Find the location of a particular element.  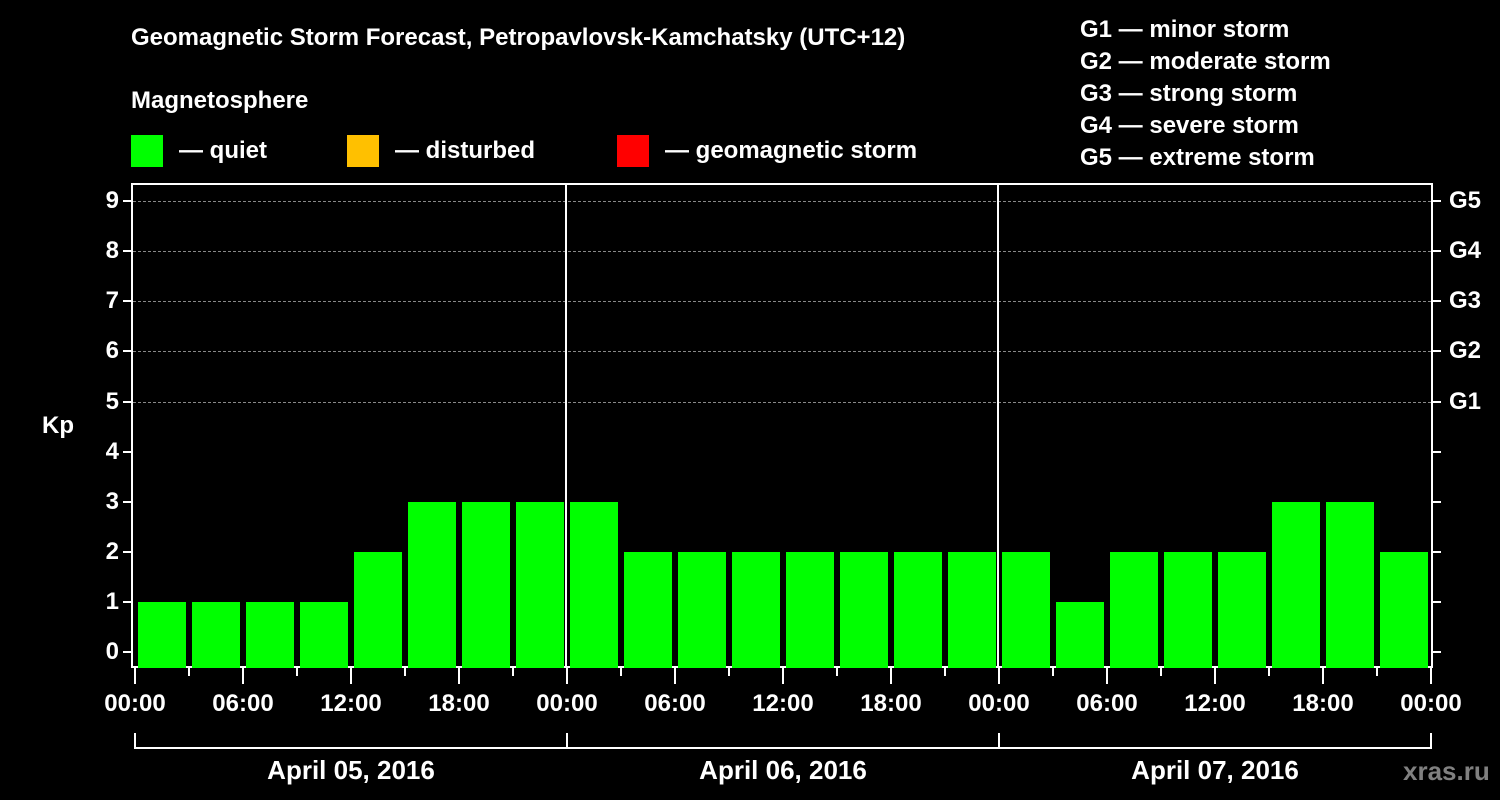

y-axis-label: Kp is located at coordinates (58, 425).